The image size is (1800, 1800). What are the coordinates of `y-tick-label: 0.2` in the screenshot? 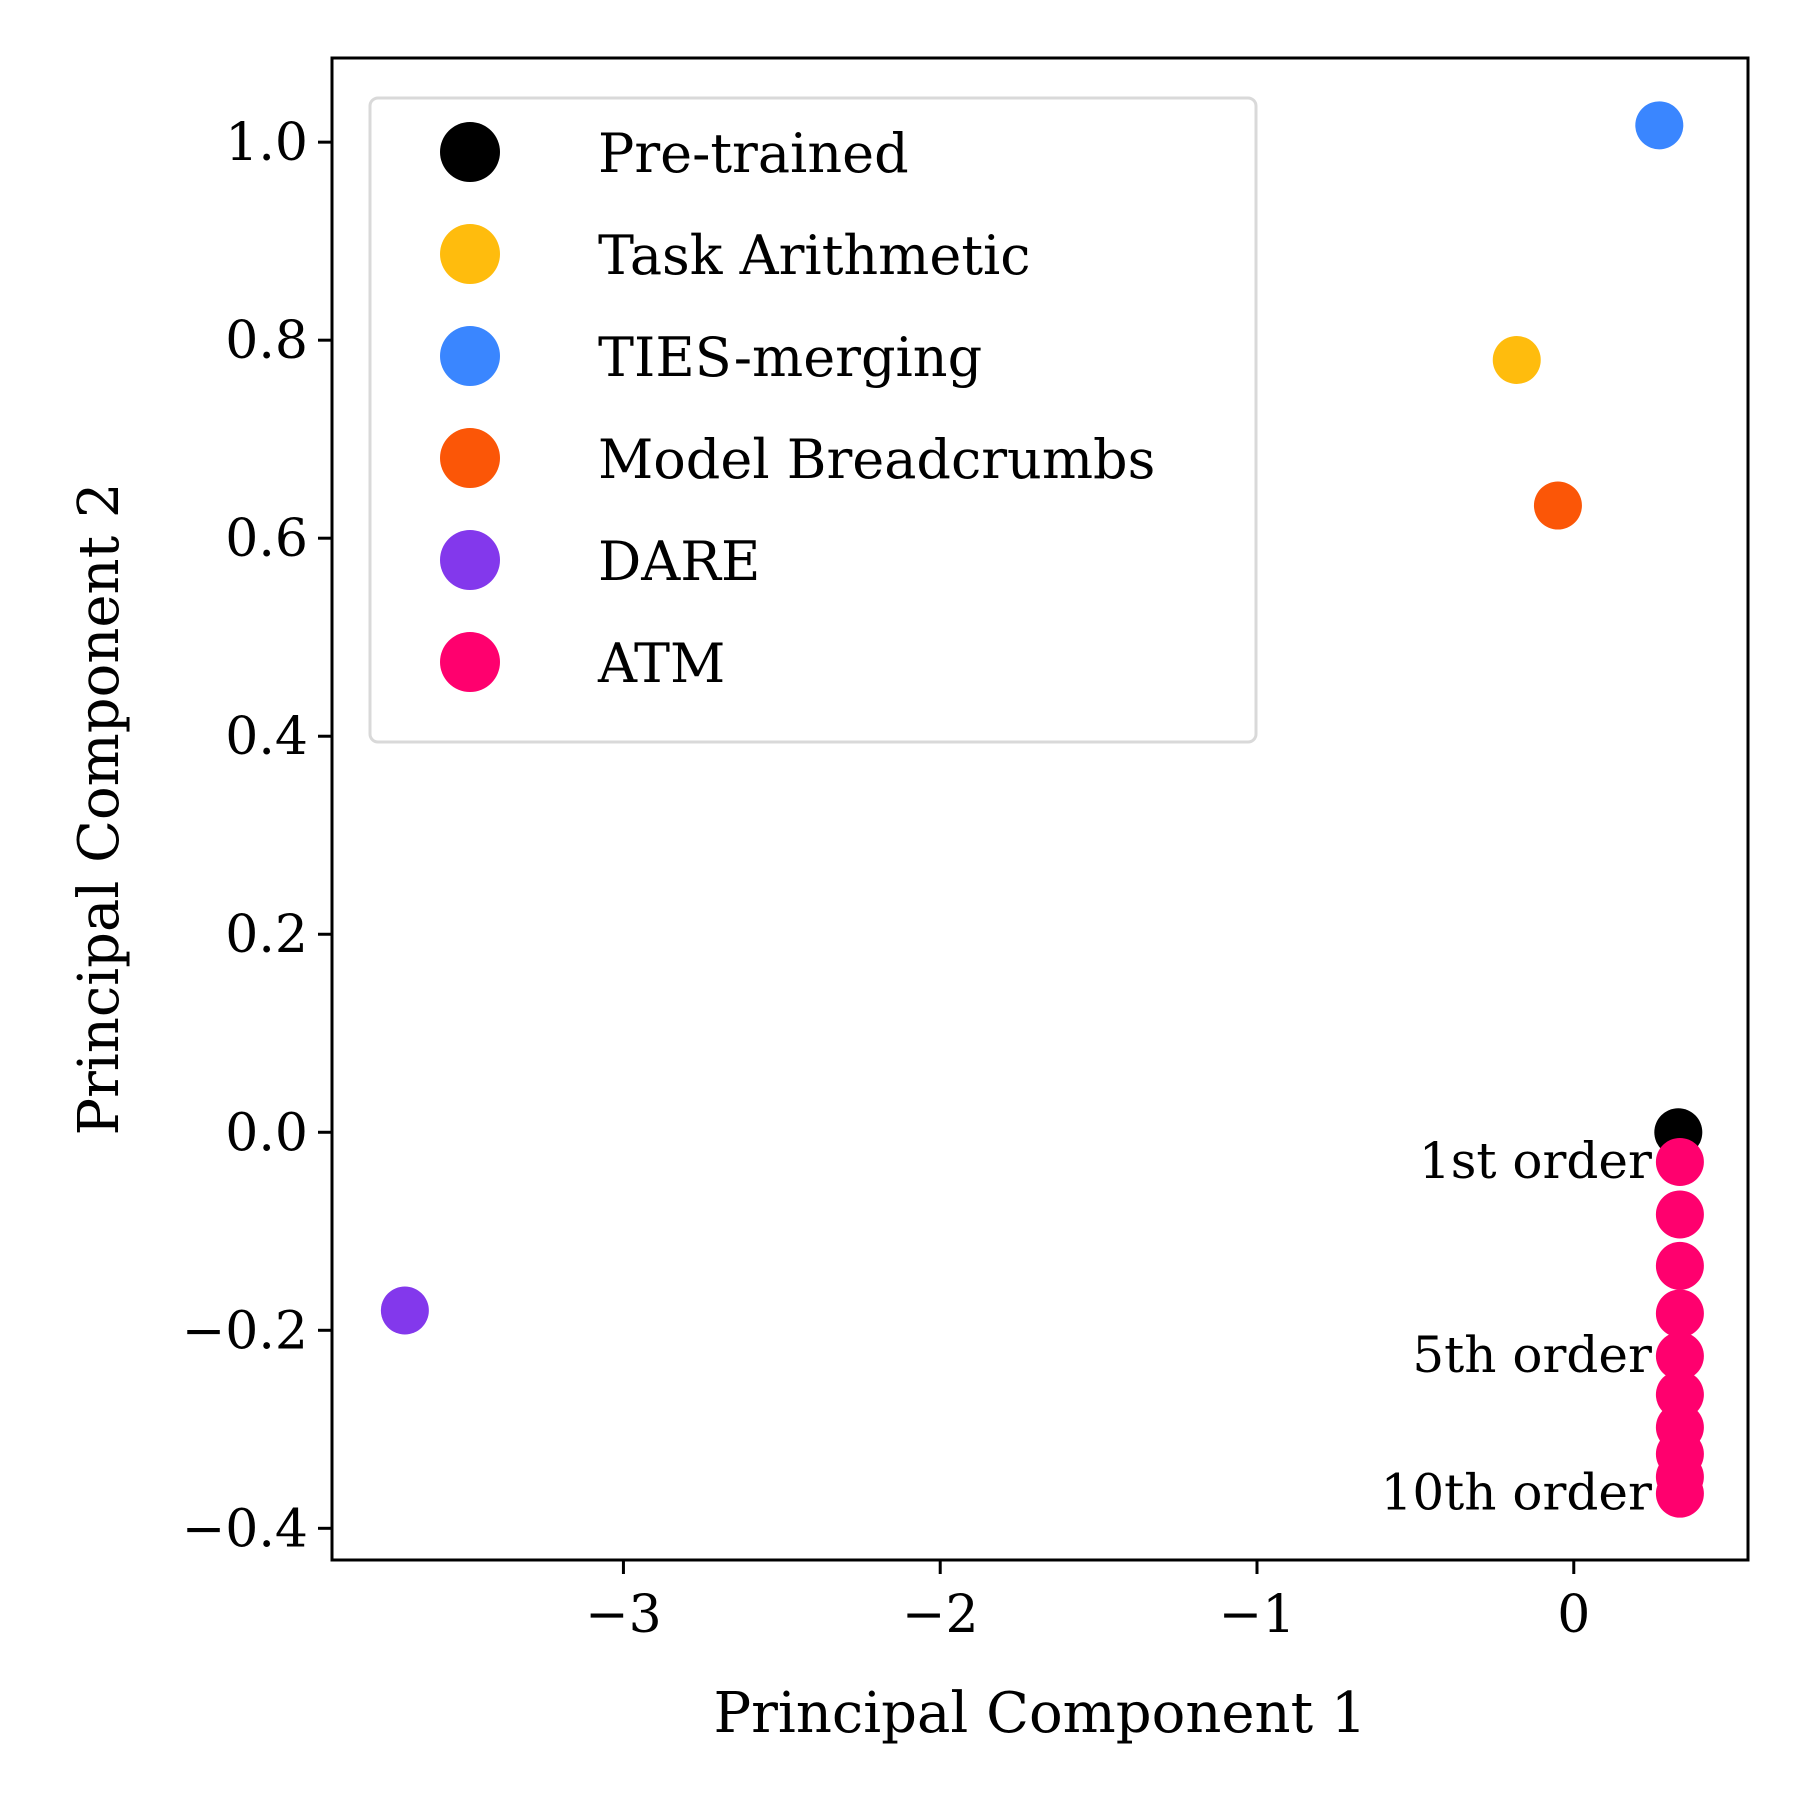 It's located at (266, 935).